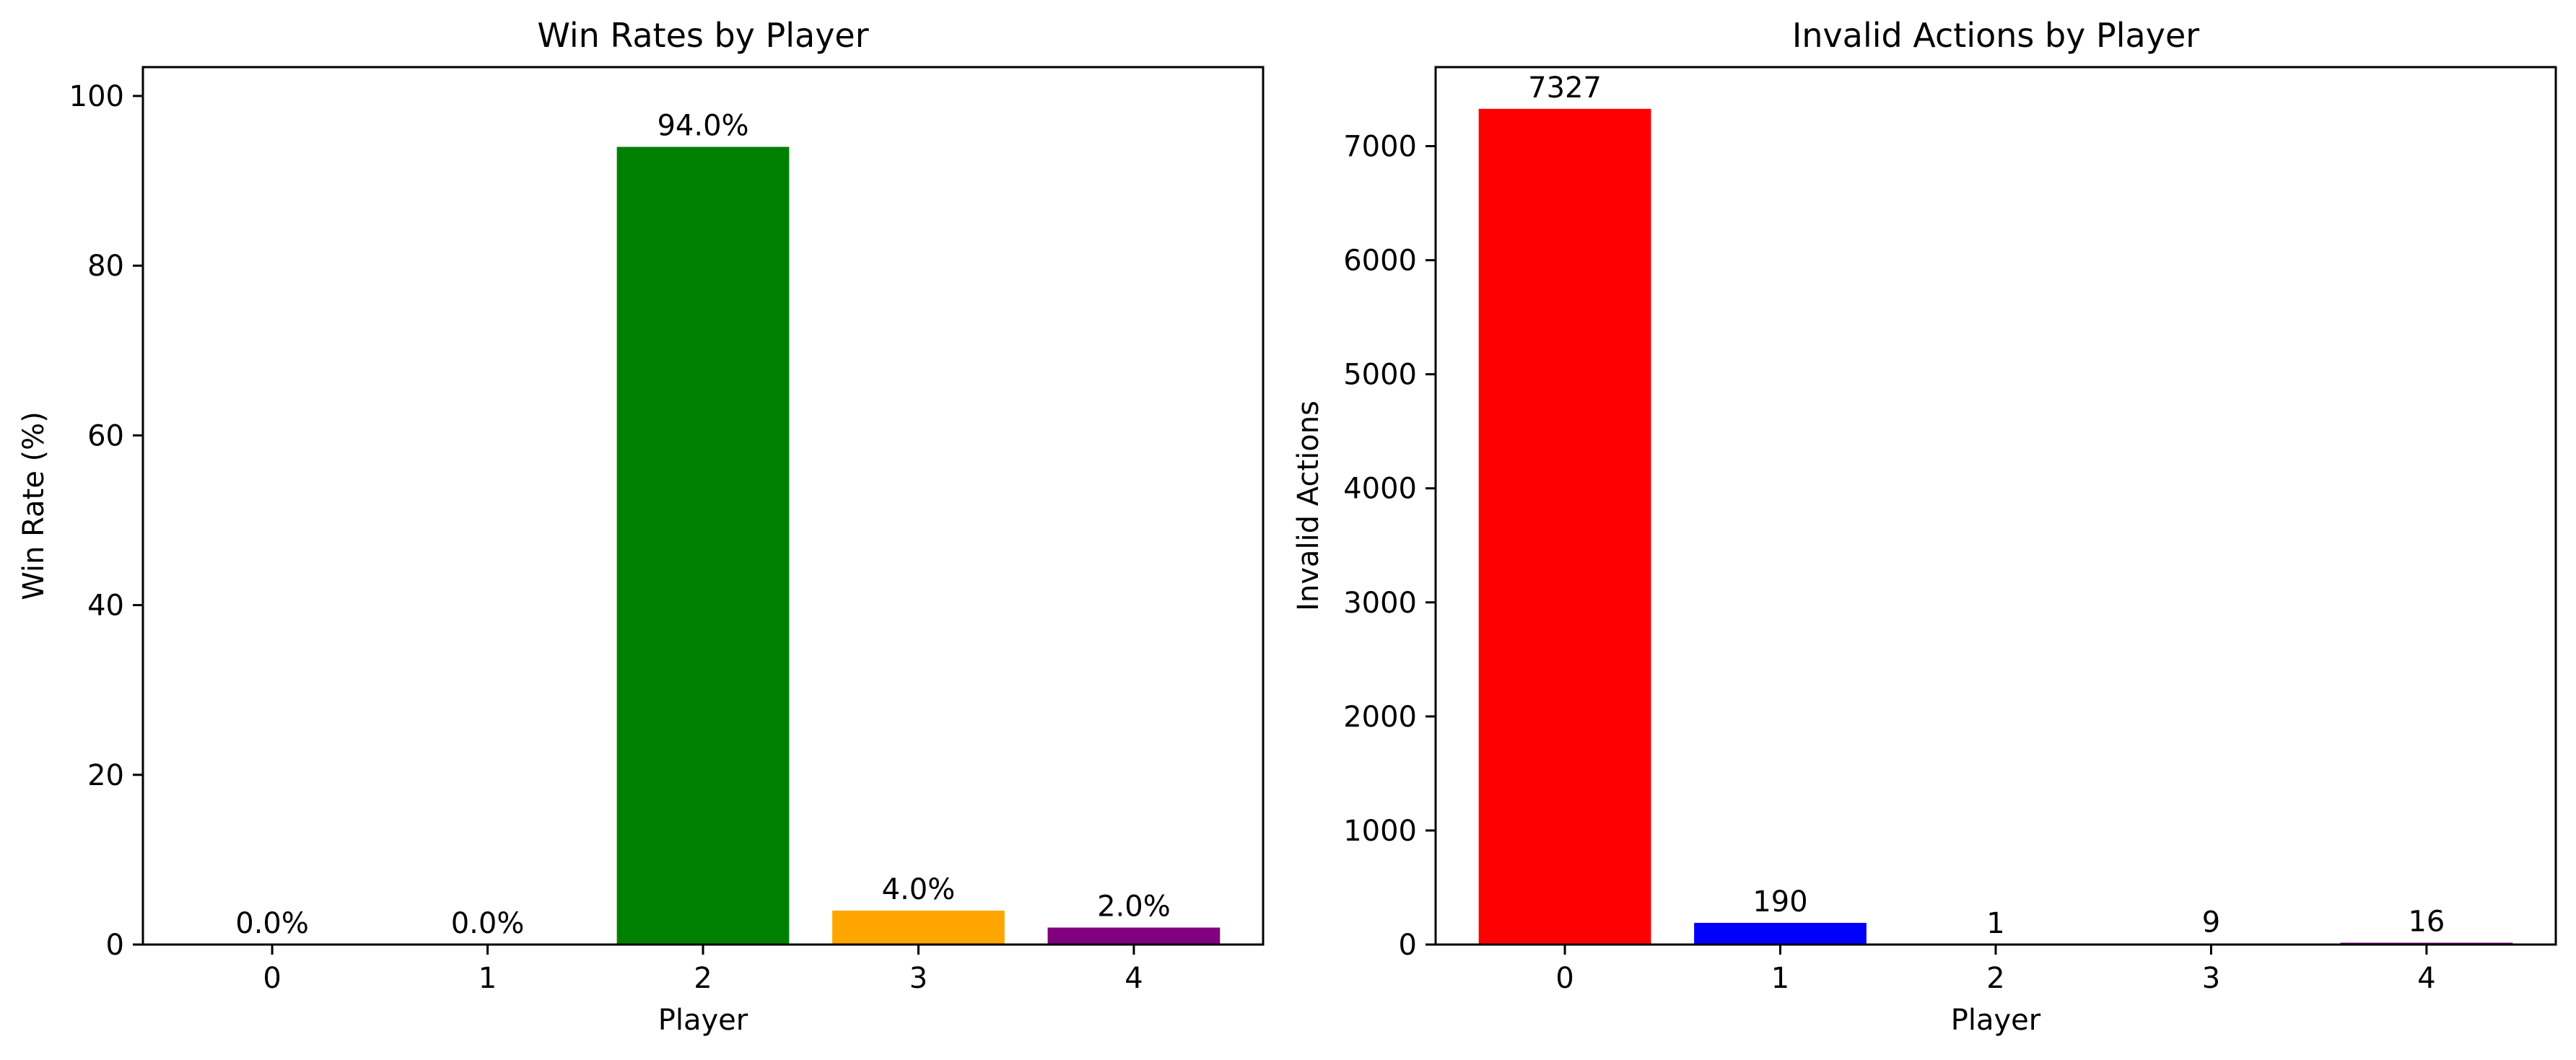 This screenshot has height=1060, width=2576. I want to click on data-label: 7327, so click(1565, 88).